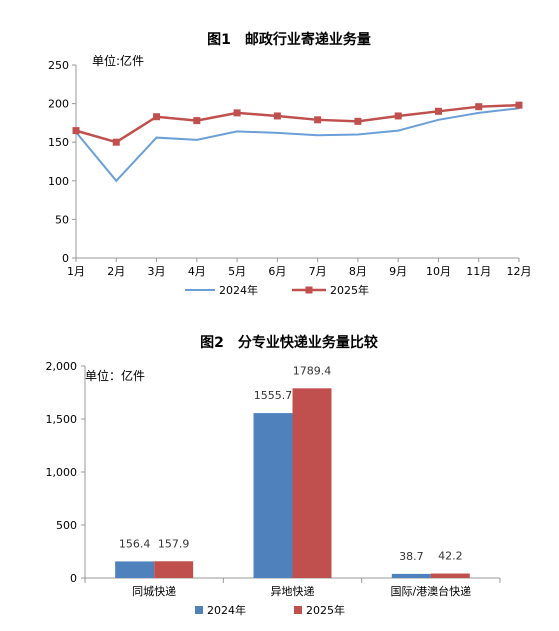 This screenshot has width=559, height=631. Describe the element at coordinates (318, 271) in the screenshot. I see `chart1-x-tick-label: 7月` at that location.